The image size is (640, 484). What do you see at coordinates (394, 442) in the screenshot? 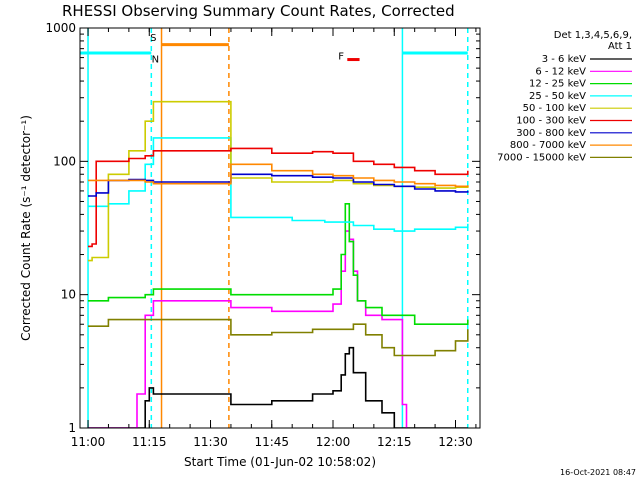
I see `x-tick-label-5: 12:15` at bounding box center [394, 442].